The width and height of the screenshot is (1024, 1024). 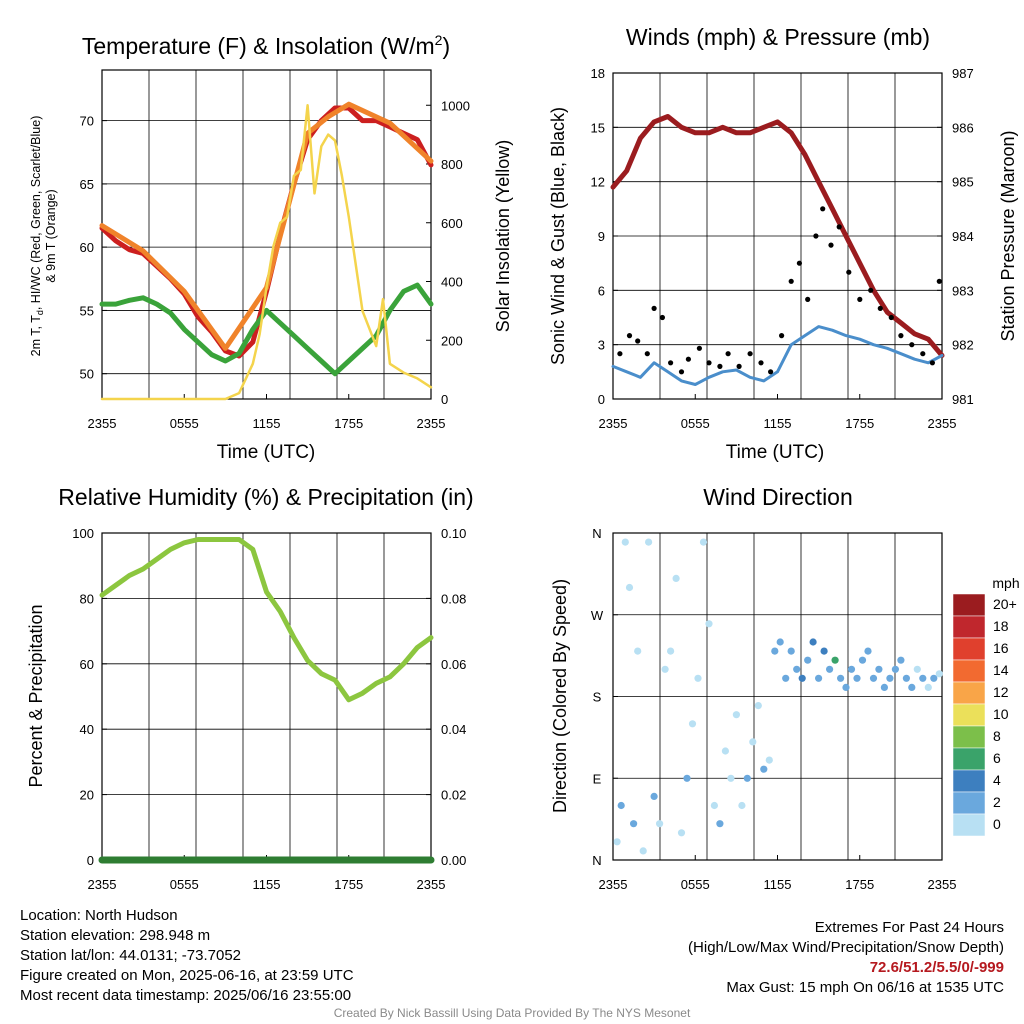 What do you see at coordinates (452, 164) in the screenshot?
I see `temp-y2-tick-label: 800` at bounding box center [452, 164].